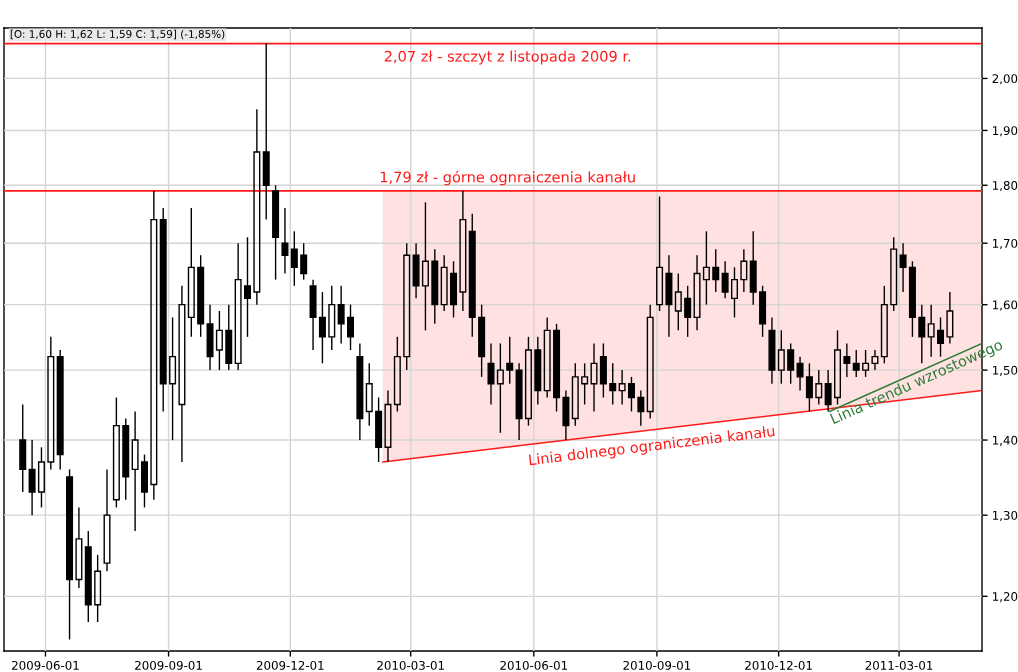 This screenshot has height=672, width=1018. What do you see at coordinates (1005, 244) in the screenshot?
I see `y-tick-label: 1,70` at bounding box center [1005, 244].